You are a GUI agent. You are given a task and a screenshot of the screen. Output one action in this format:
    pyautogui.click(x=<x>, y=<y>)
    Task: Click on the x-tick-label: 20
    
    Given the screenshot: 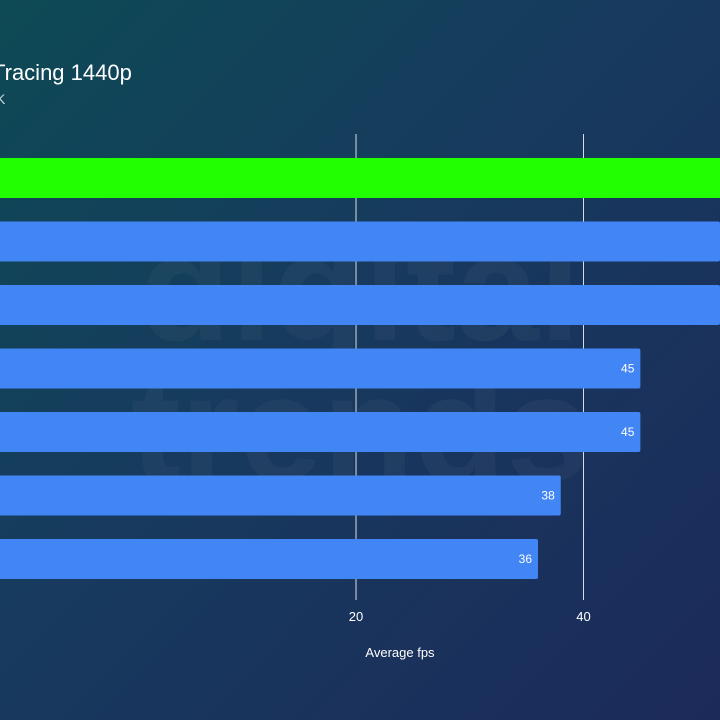 What is the action you would take?
    pyautogui.click(x=356, y=616)
    